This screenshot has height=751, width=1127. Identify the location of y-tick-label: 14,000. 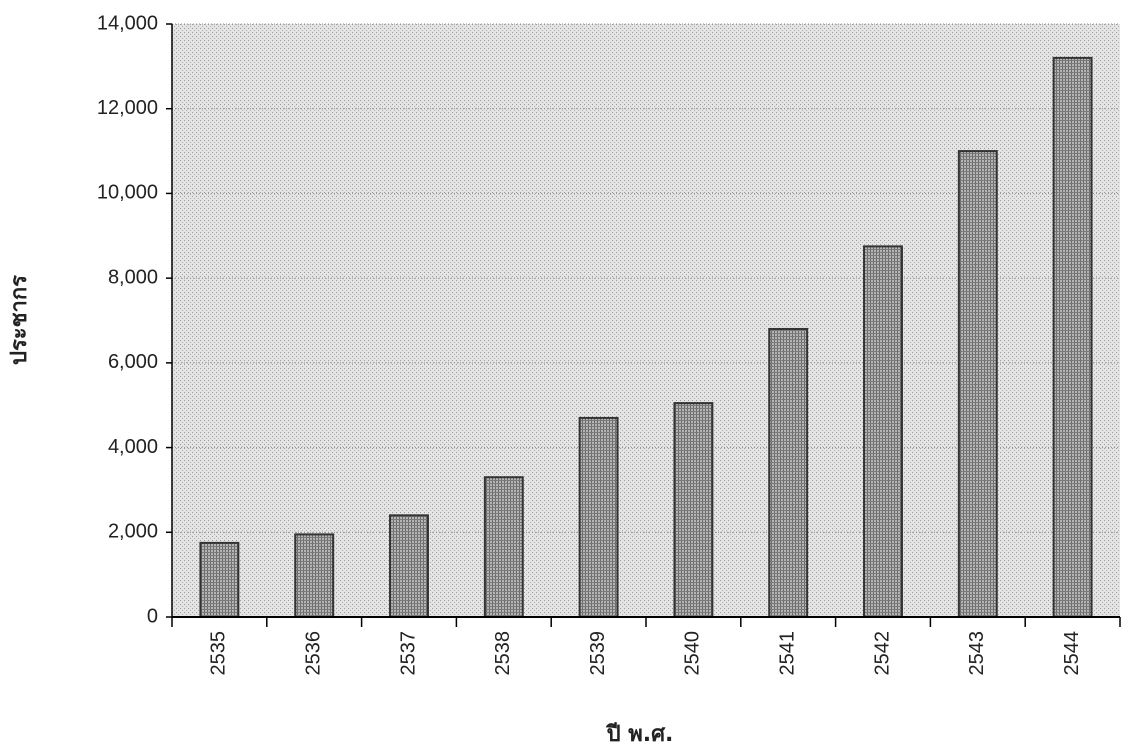
(127, 23).